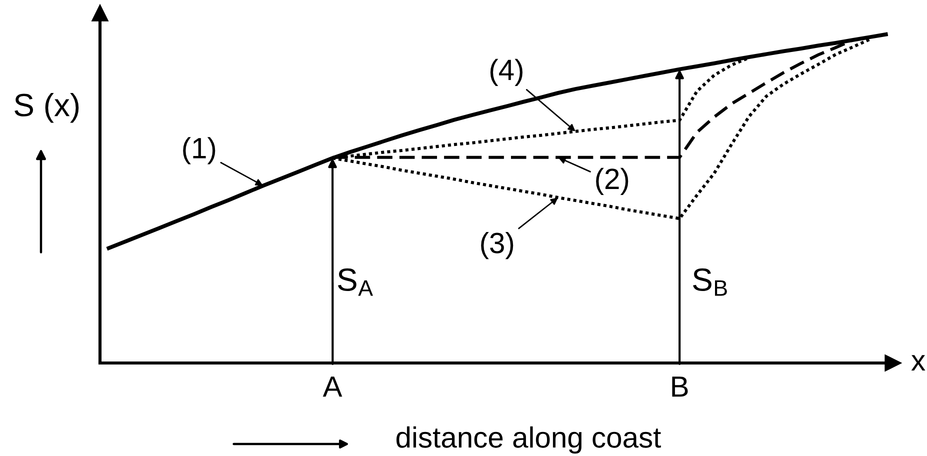 Image resolution: width=927 pixels, height=456 pixels. Describe the element at coordinates (199, 150) in the screenshot. I see `annotation: (1)` at that location.